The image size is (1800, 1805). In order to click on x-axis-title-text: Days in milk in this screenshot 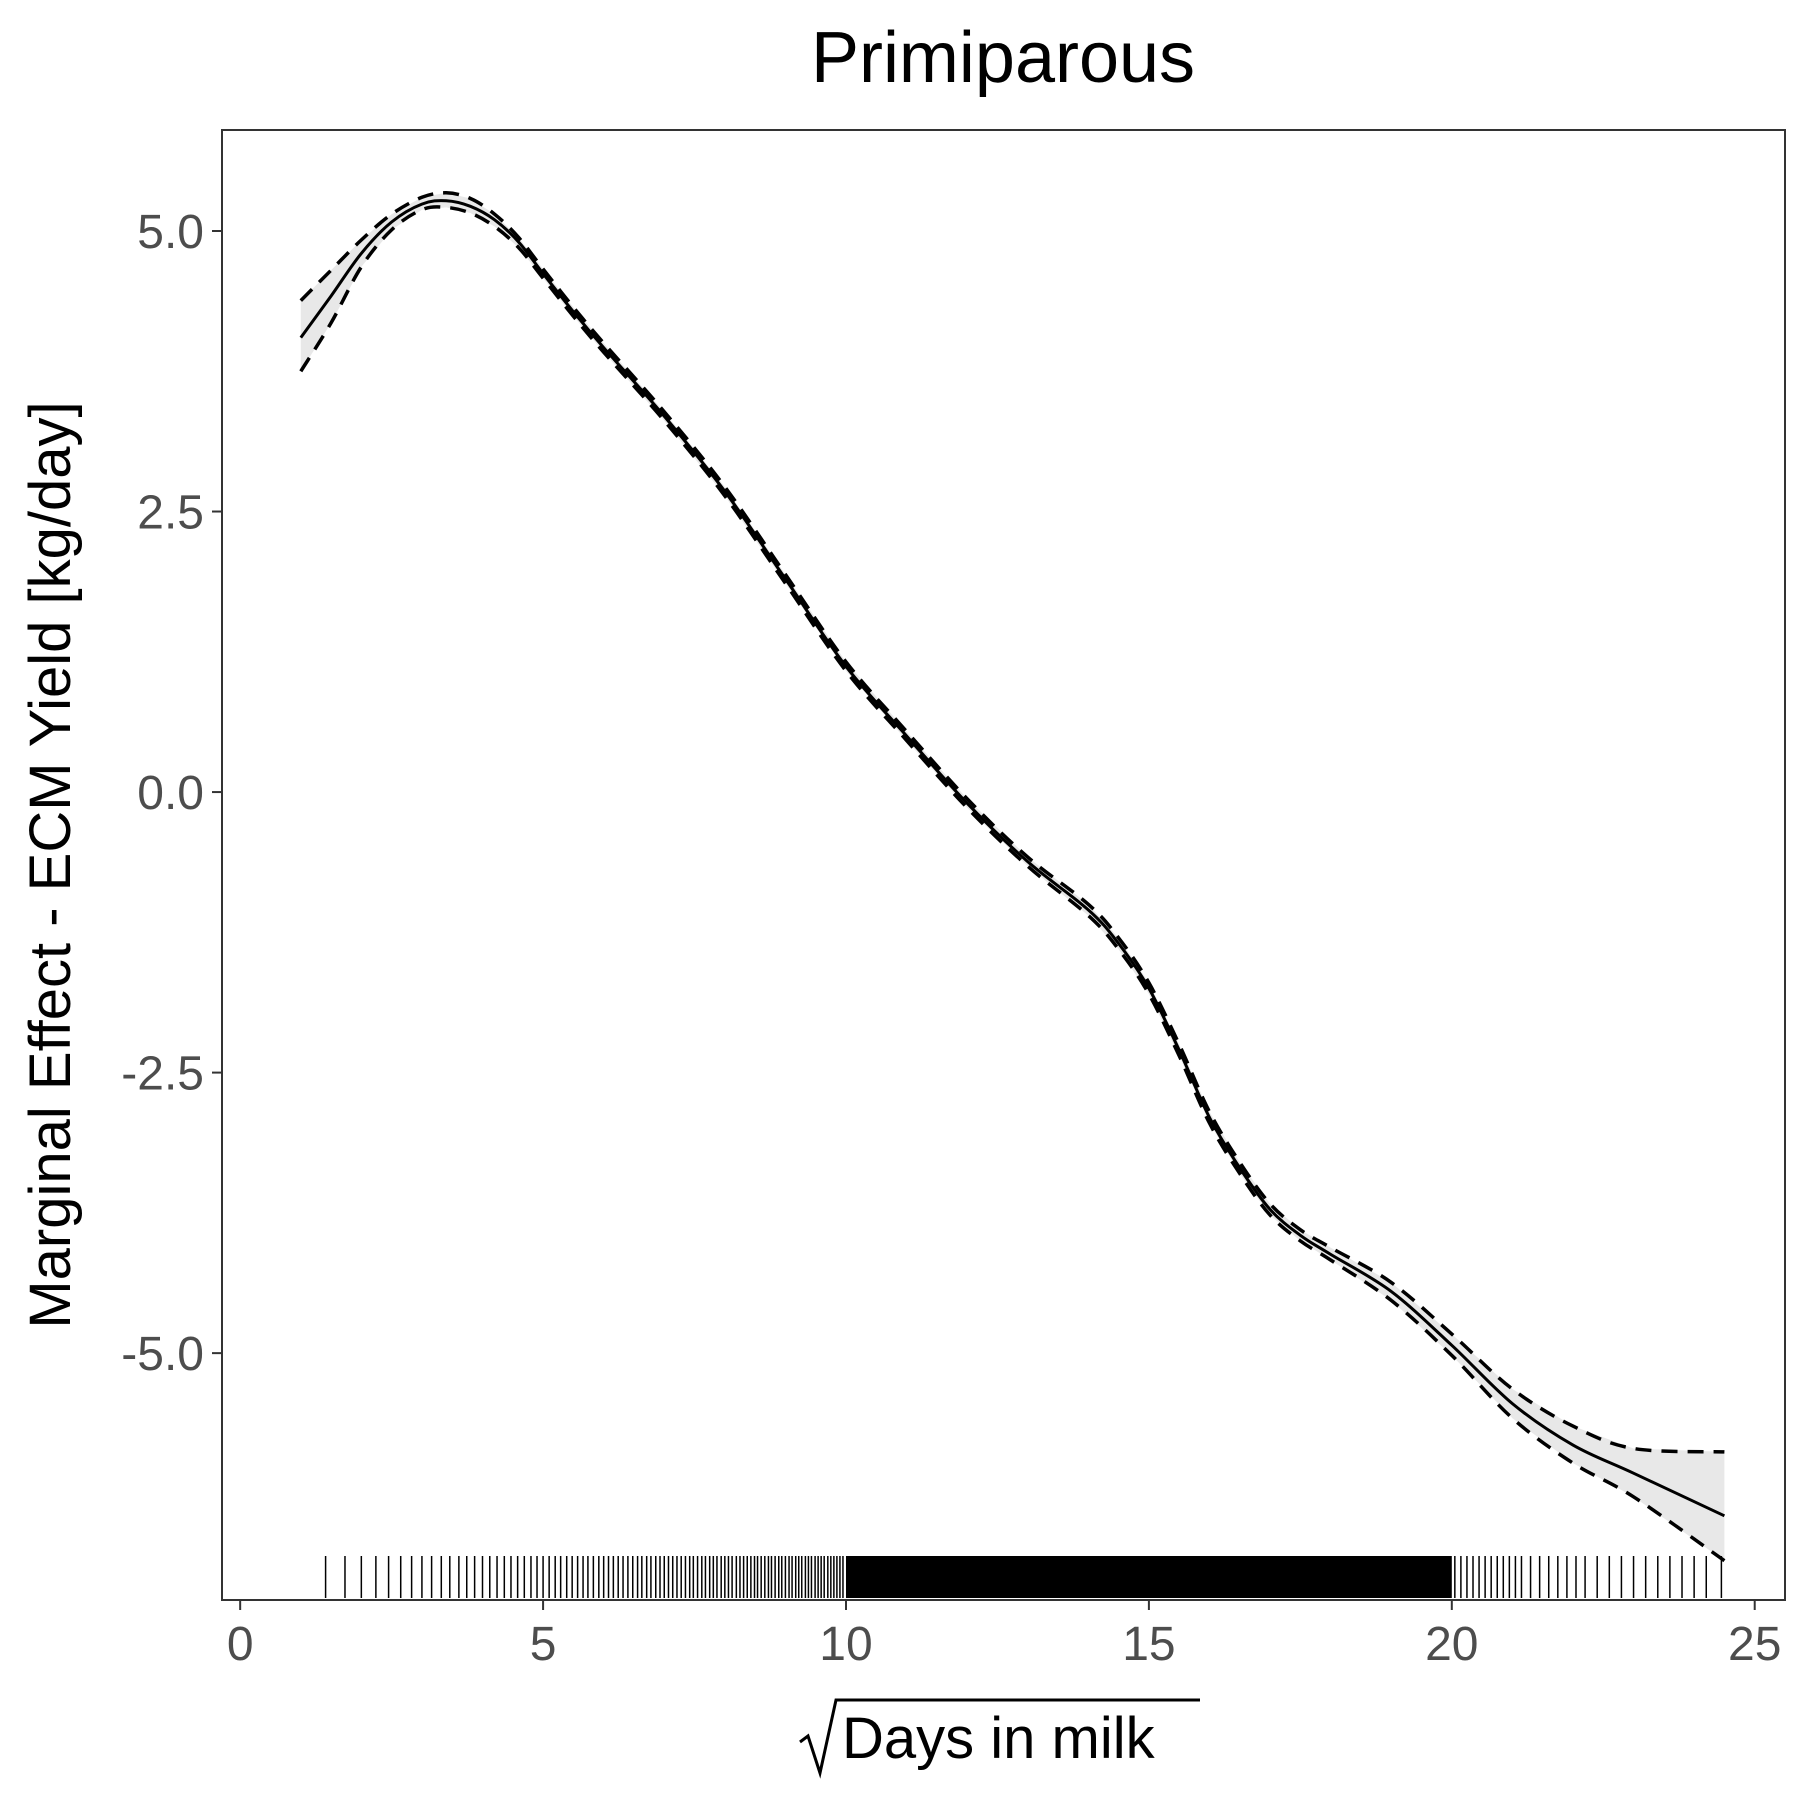, I will do `click(999, 1738)`.